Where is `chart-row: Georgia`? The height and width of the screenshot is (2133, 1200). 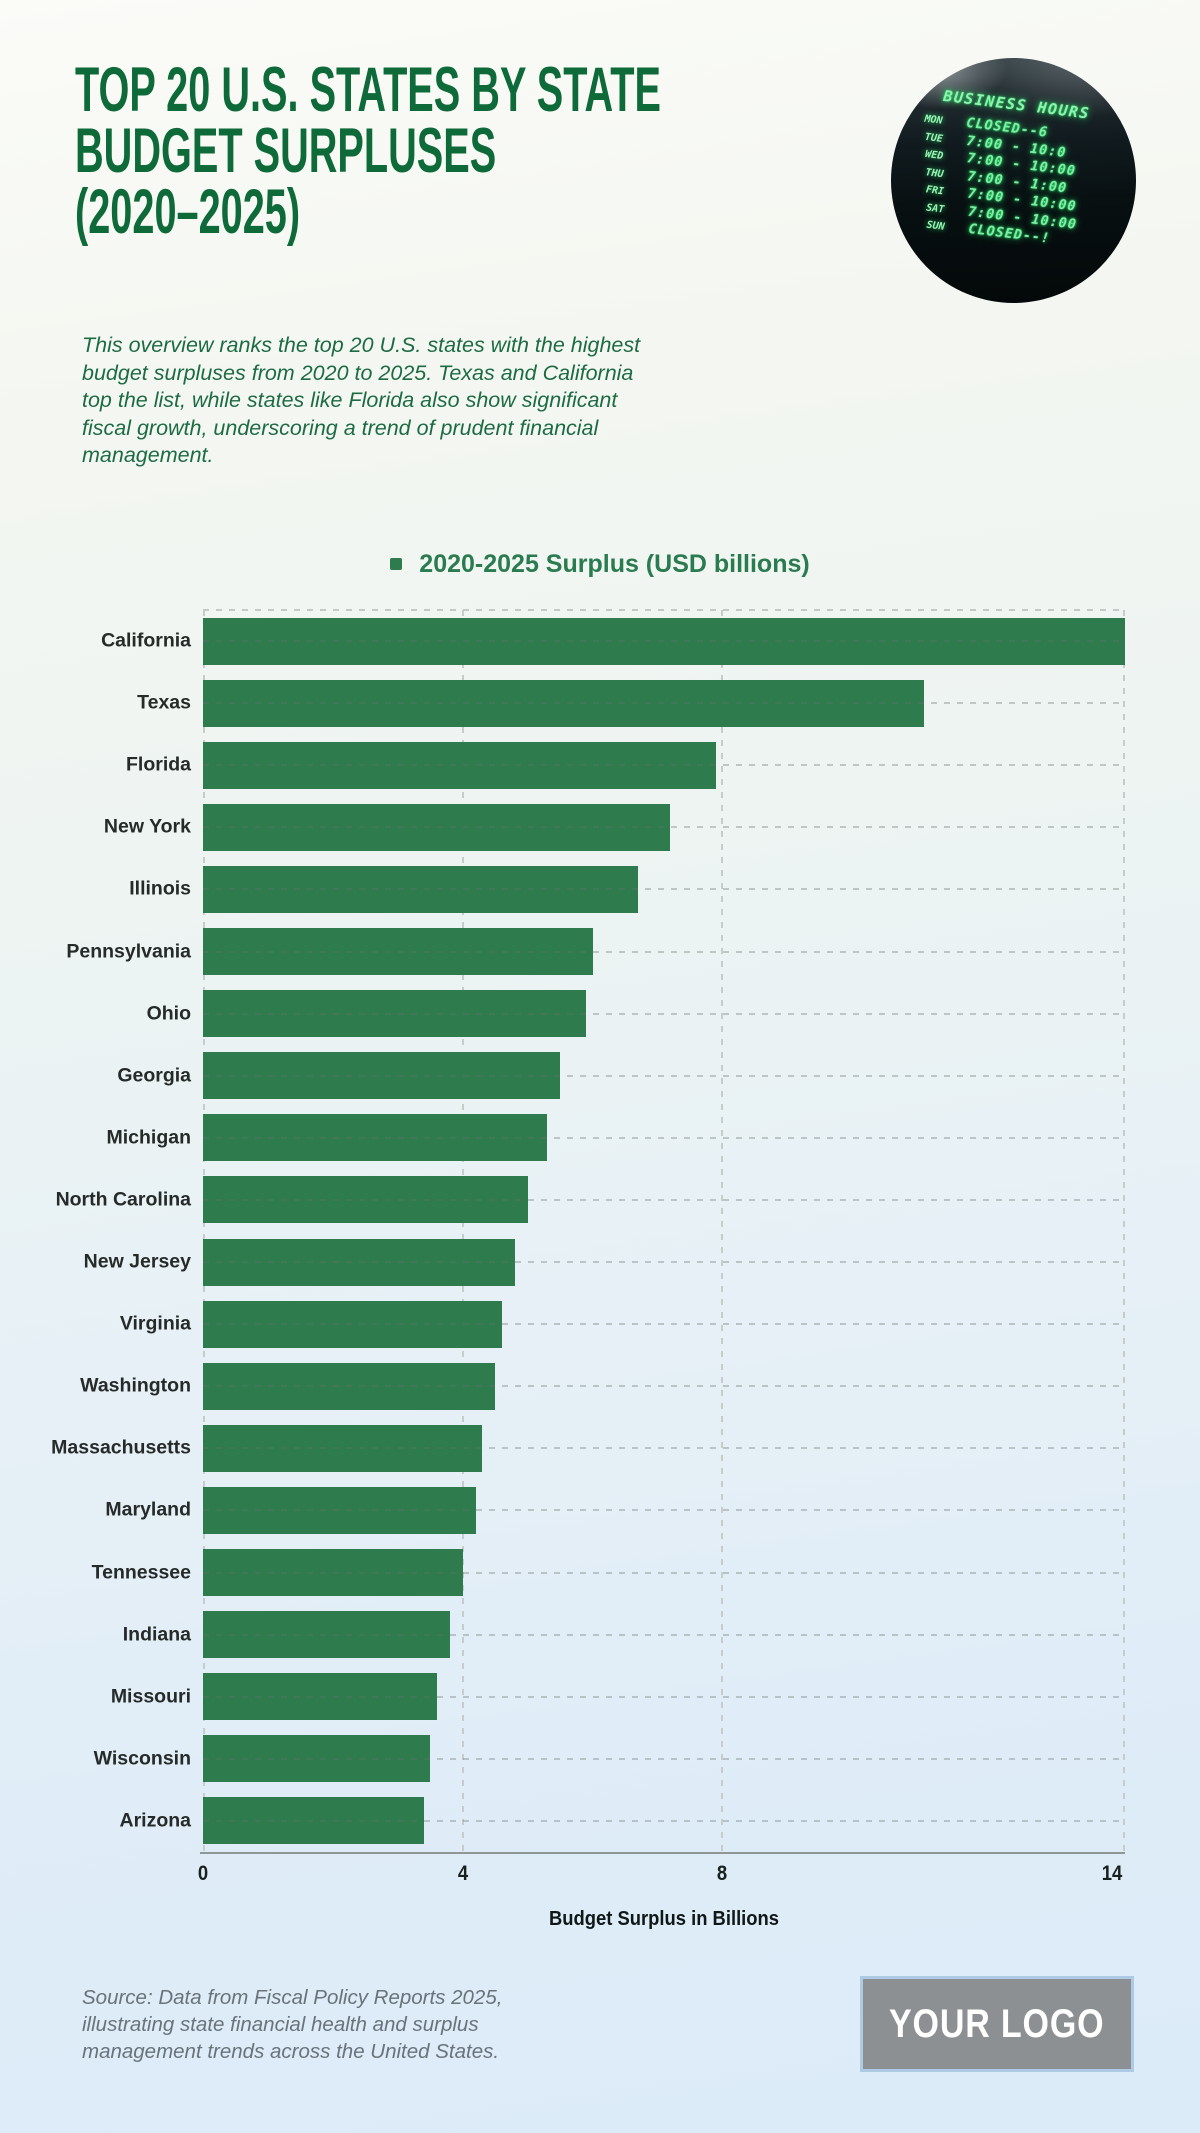
chart-row: Georgia is located at coordinates (621, 1076).